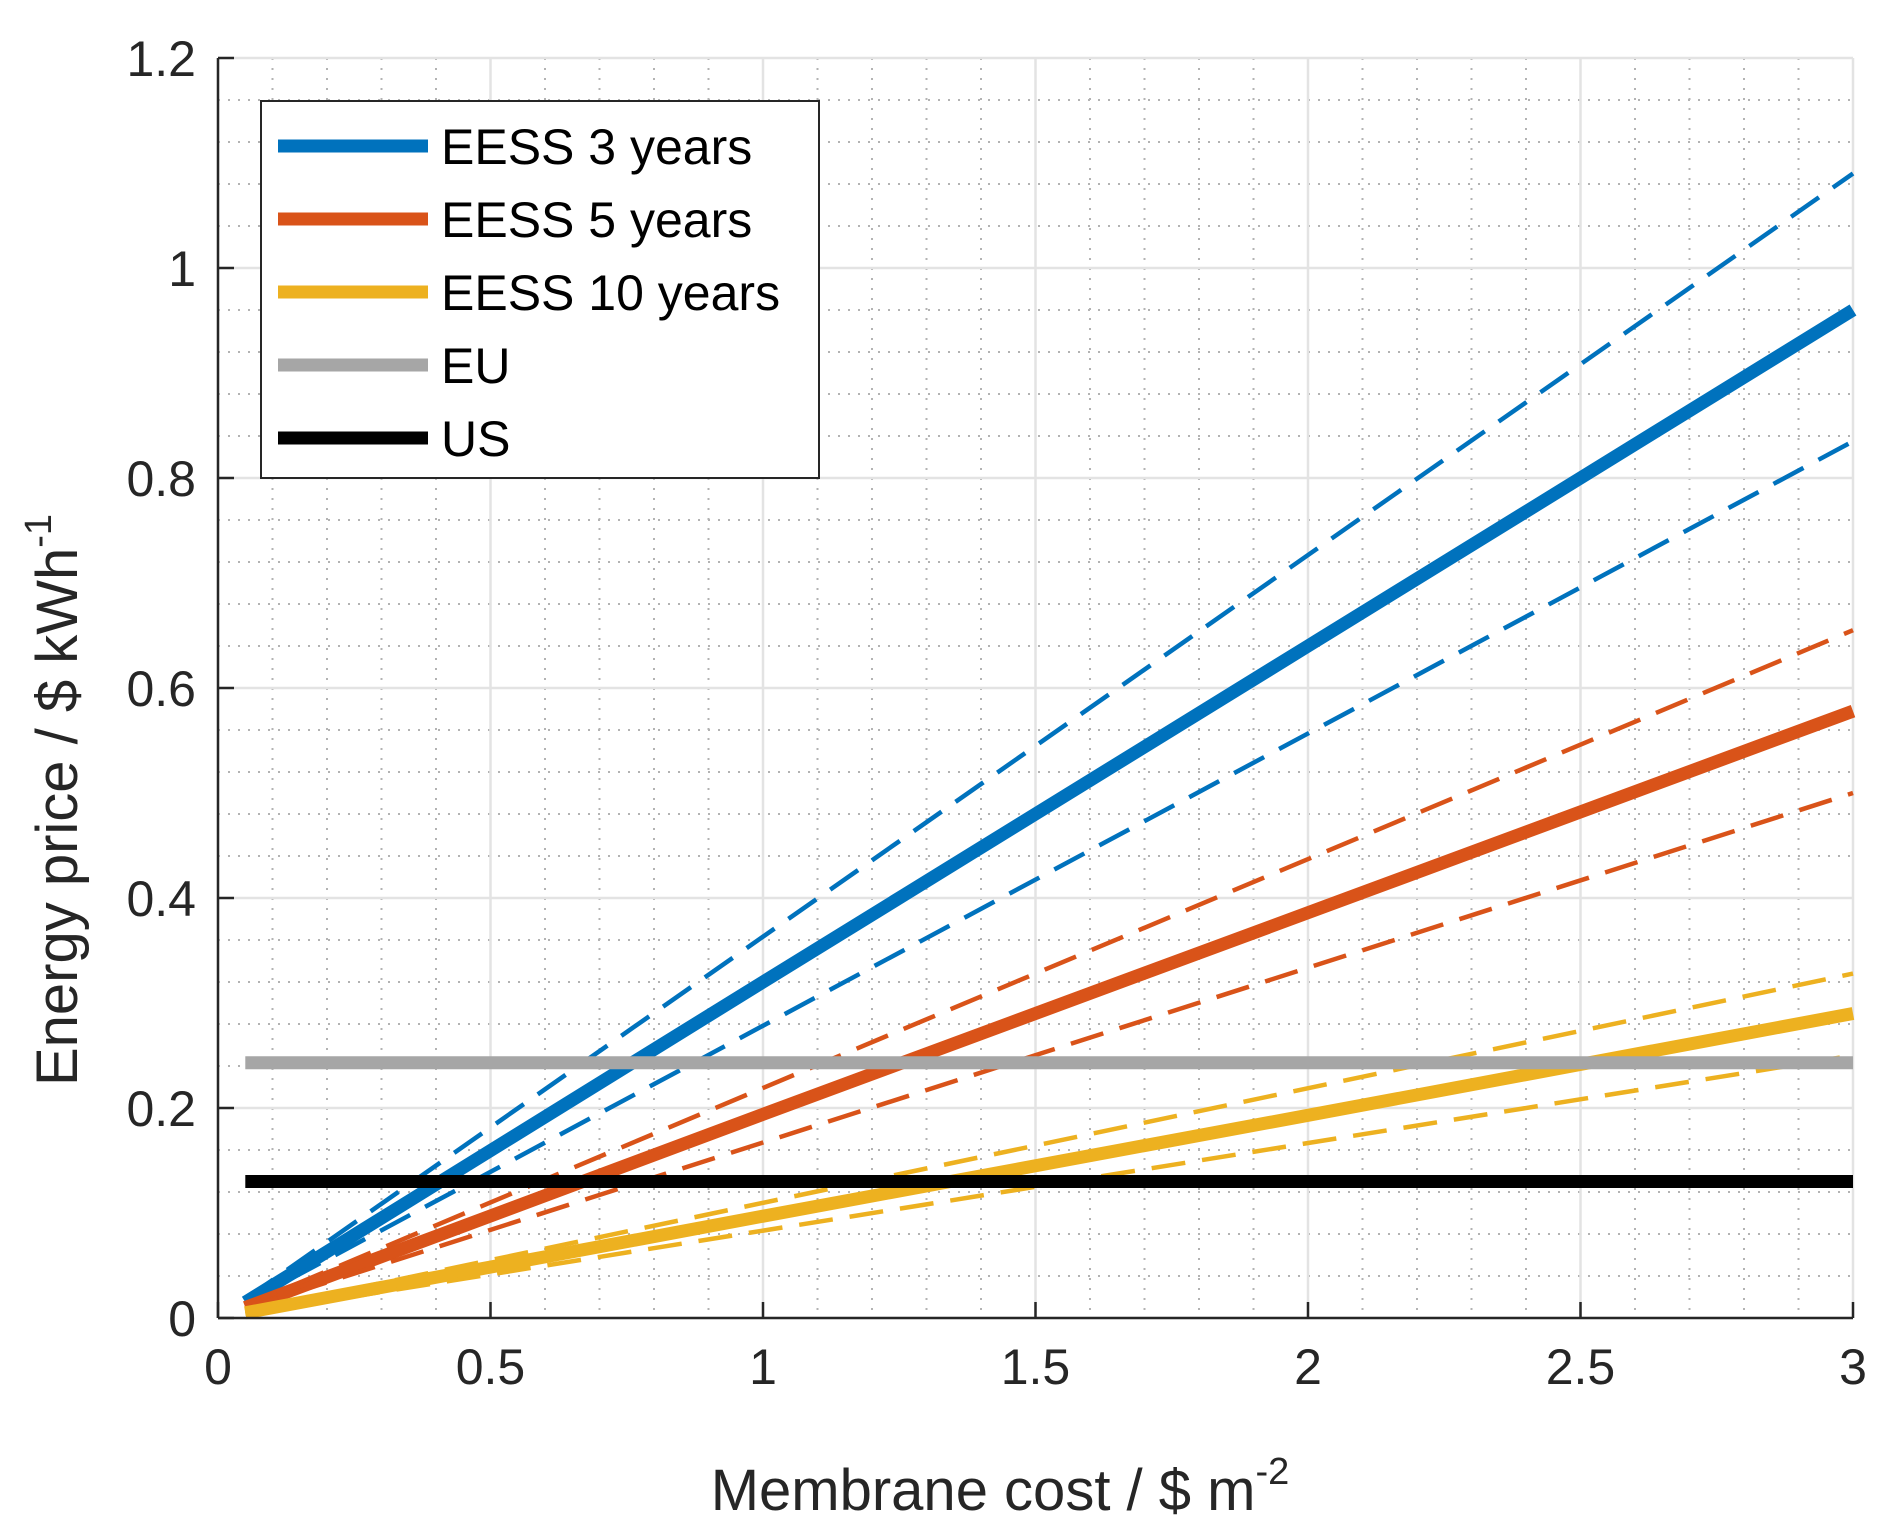  I want to click on series-line-eess-10-years-lower-bound, so click(1049, 1185).